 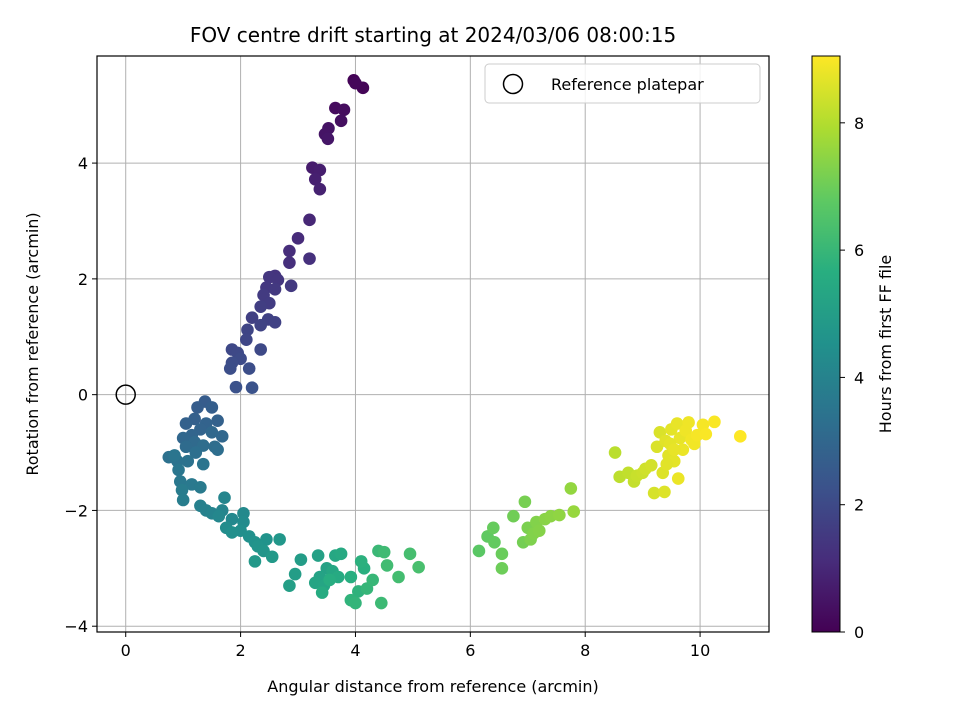 What do you see at coordinates (125, 394) in the screenshot?
I see `reference-marker` at bounding box center [125, 394].